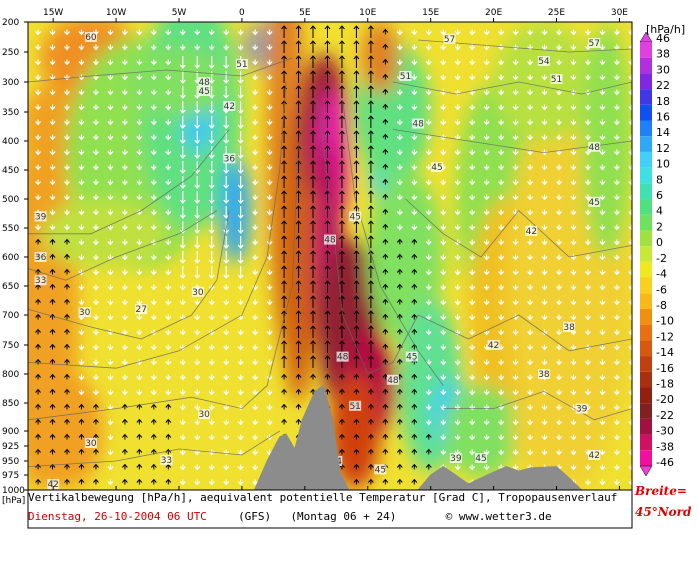 This screenshot has height=576, width=698. I want to click on theta-e-label: 30, so click(85, 313).